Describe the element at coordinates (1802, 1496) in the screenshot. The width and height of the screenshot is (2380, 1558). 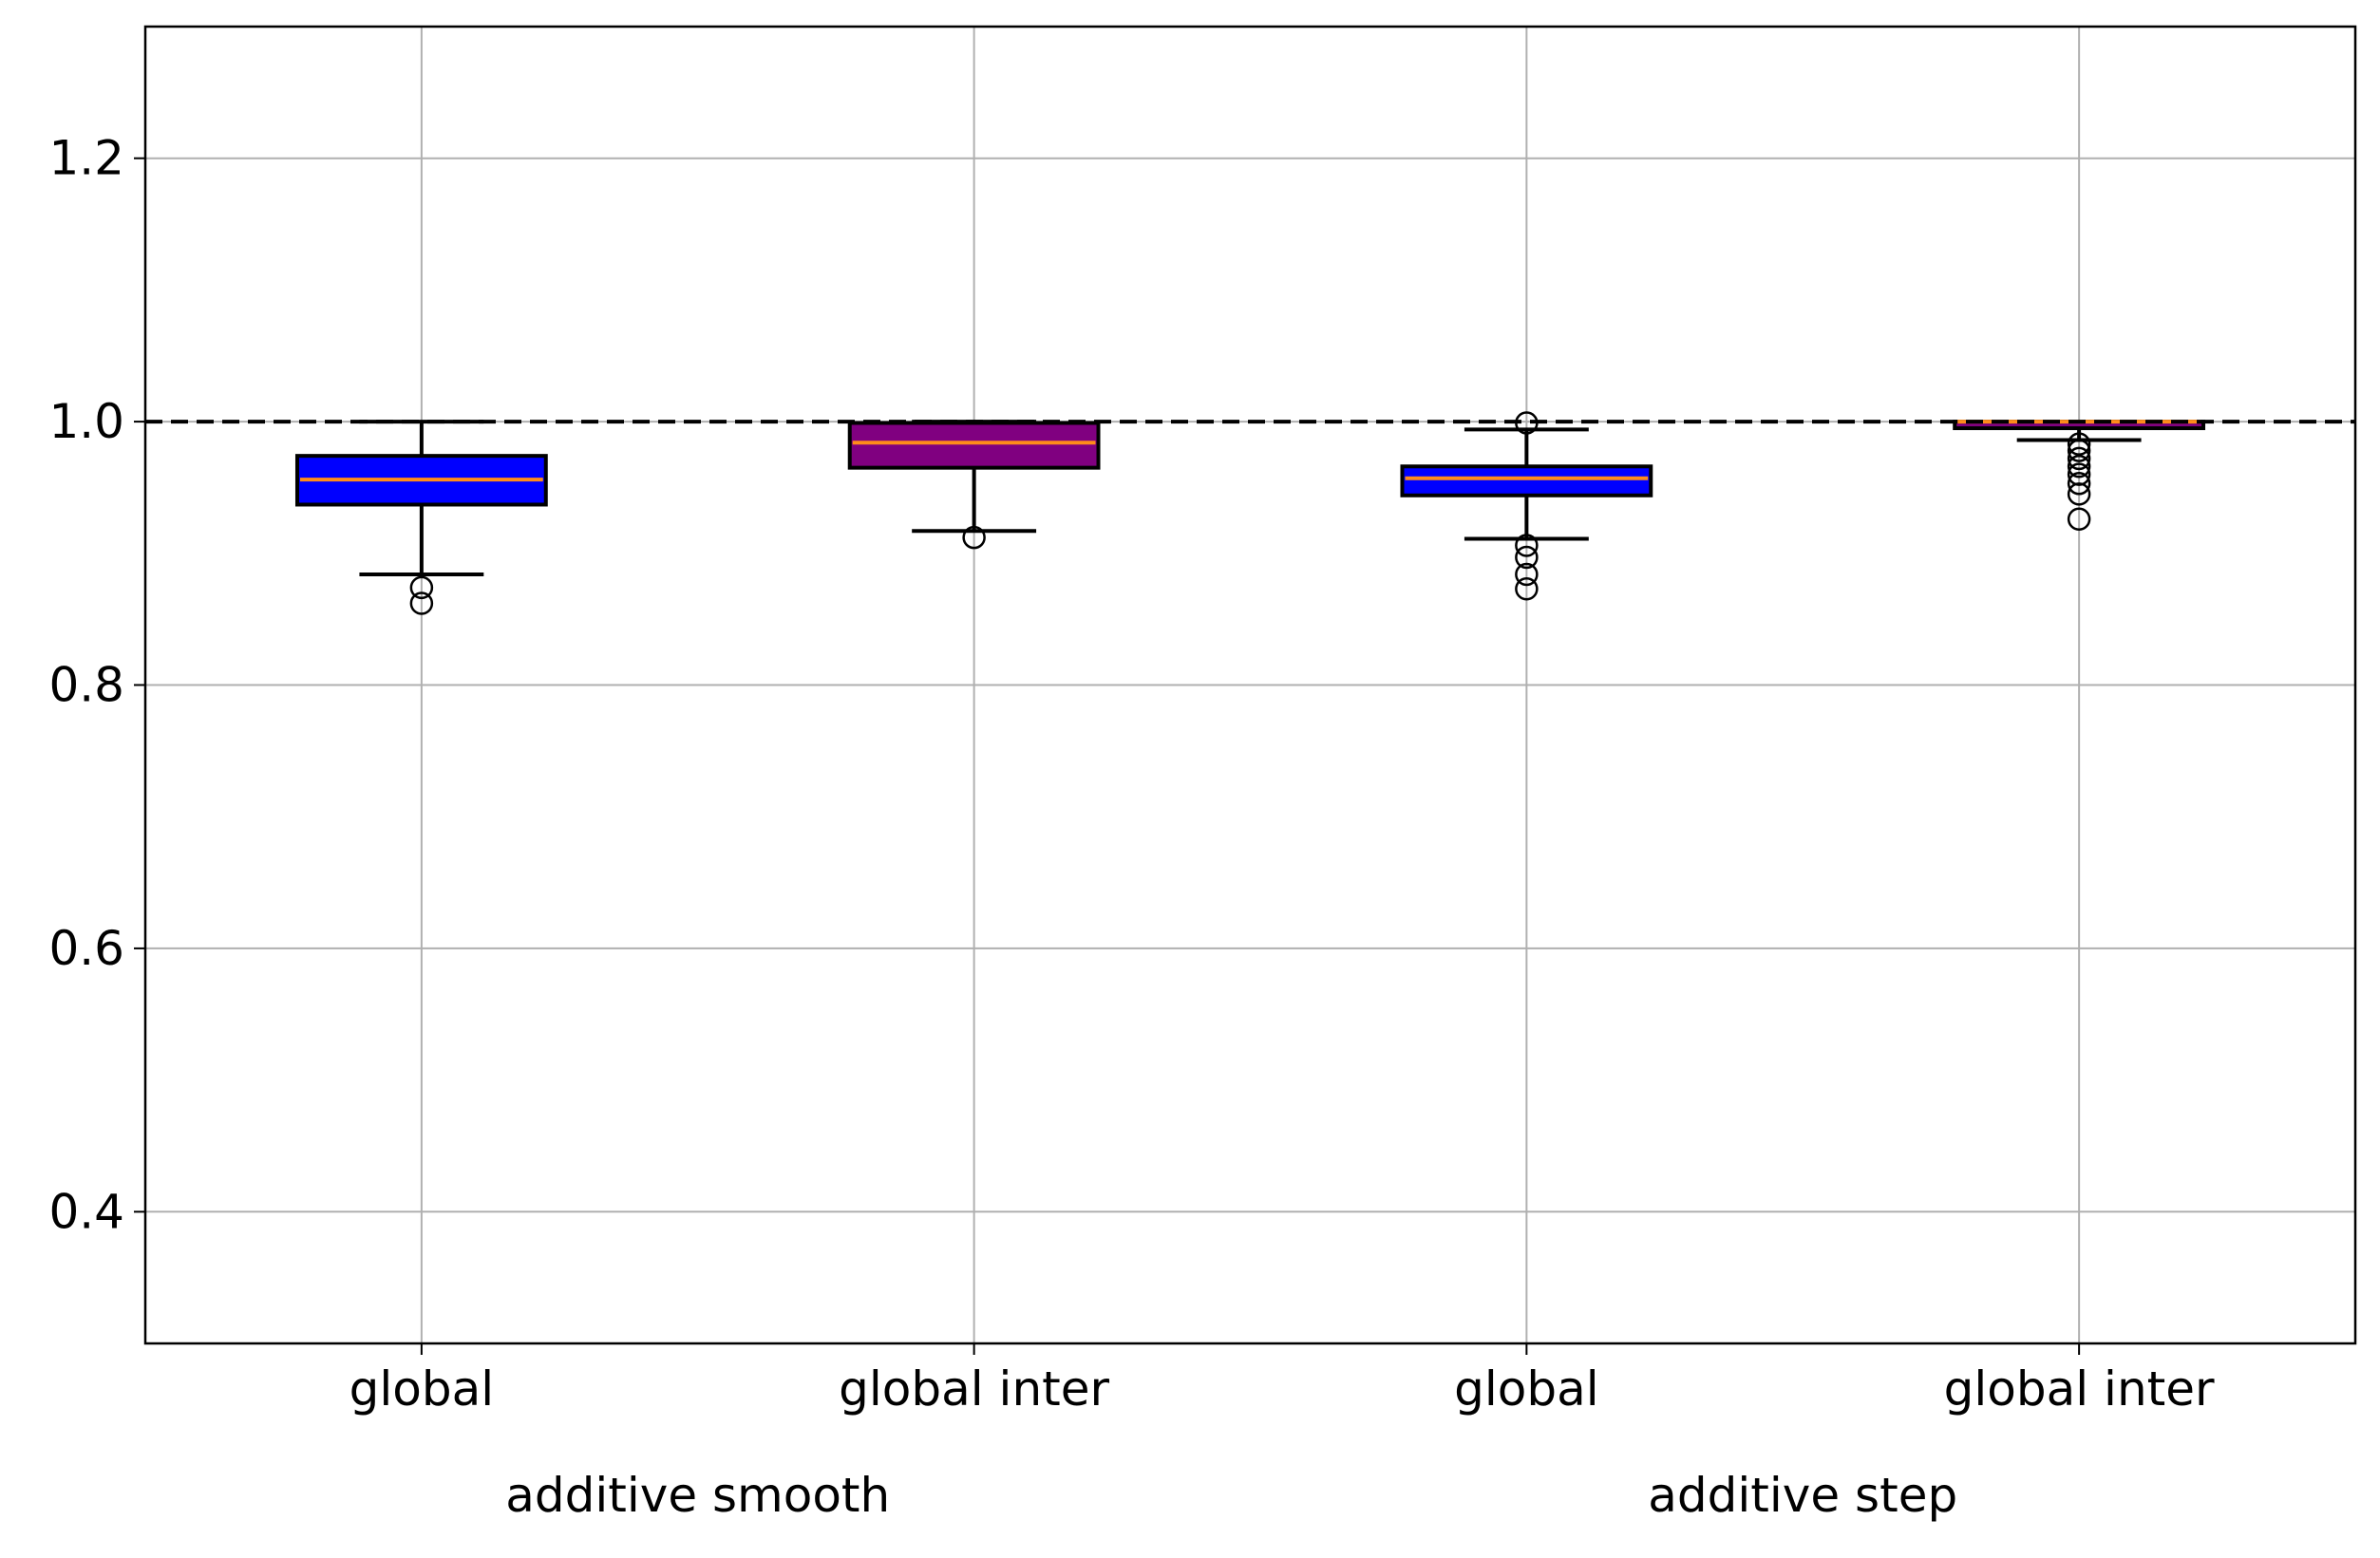
I see `group-label: additive step` at that location.